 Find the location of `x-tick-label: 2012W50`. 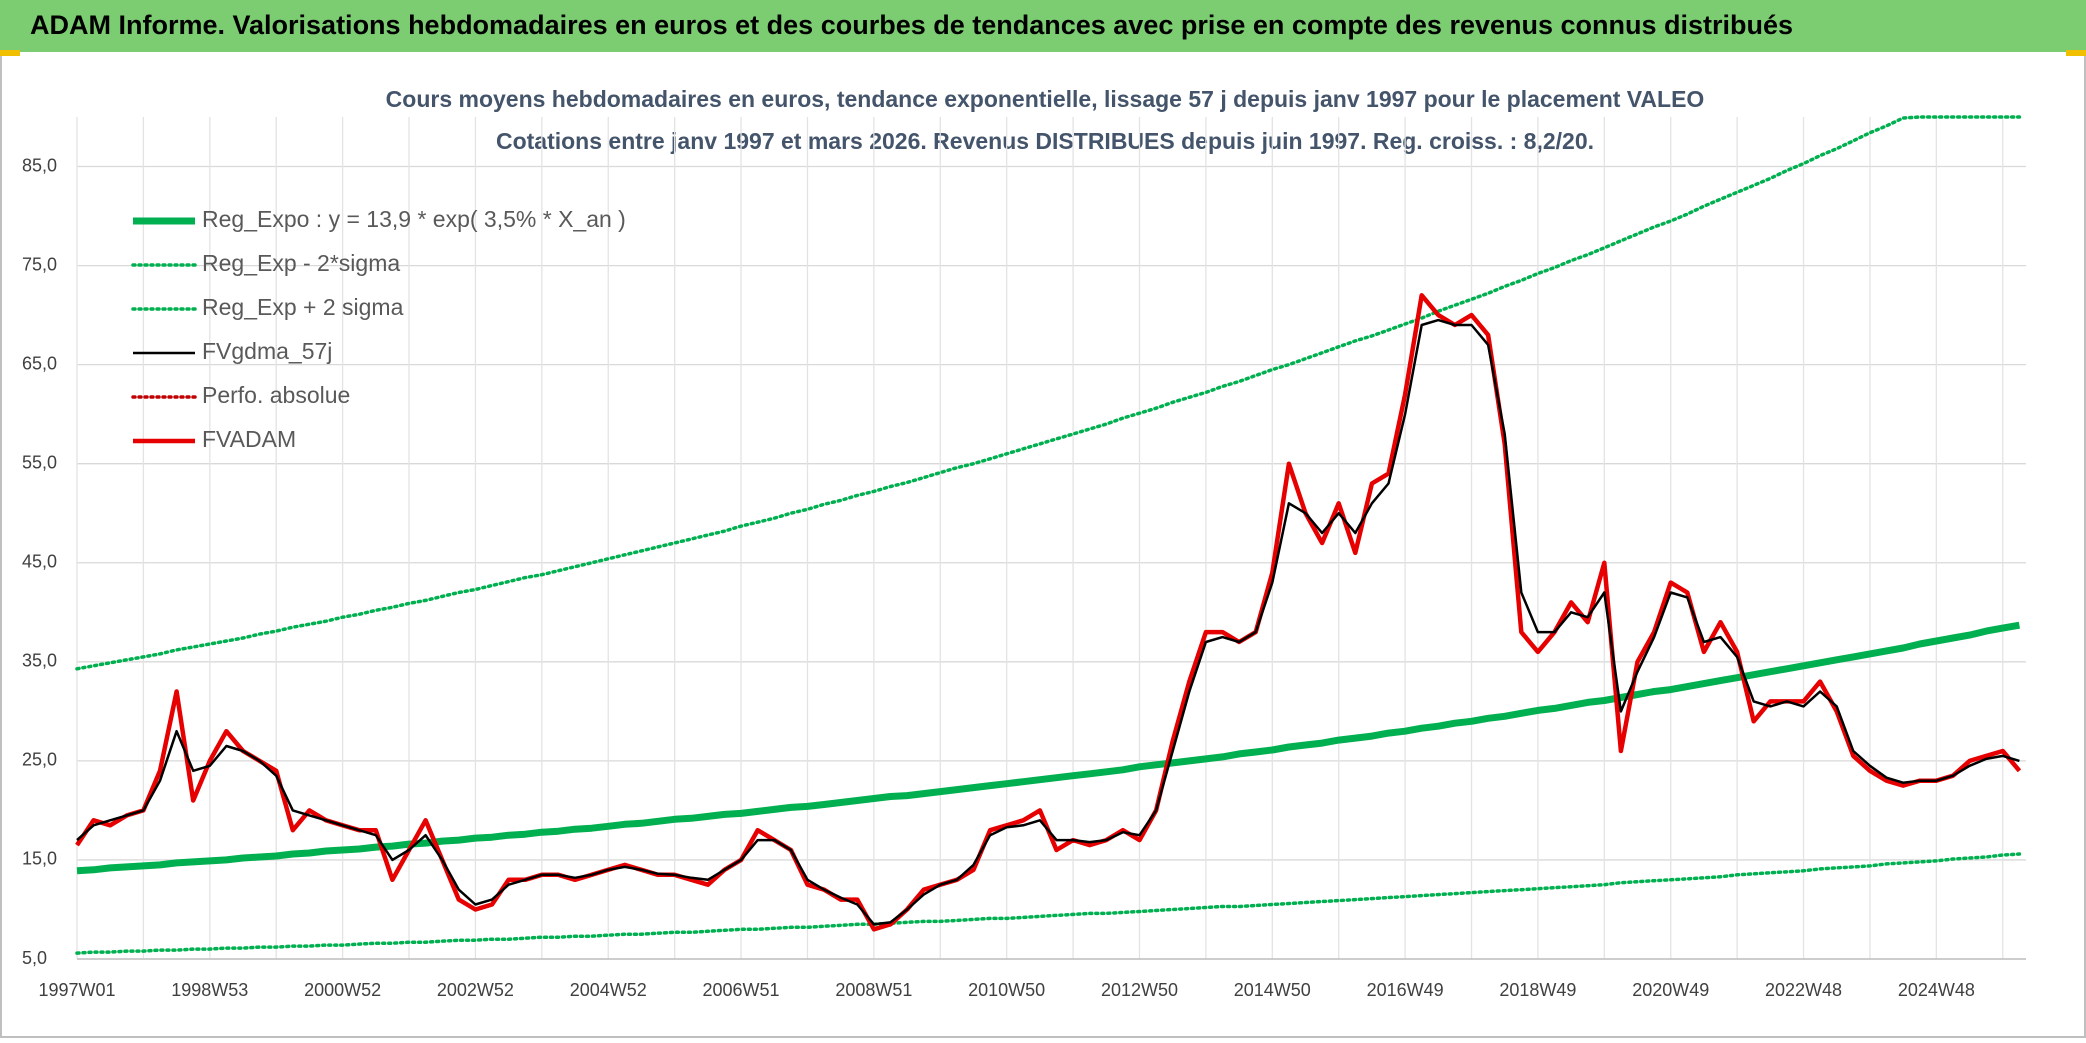

x-tick-label: 2012W50 is located at coordinates (1139, 990).